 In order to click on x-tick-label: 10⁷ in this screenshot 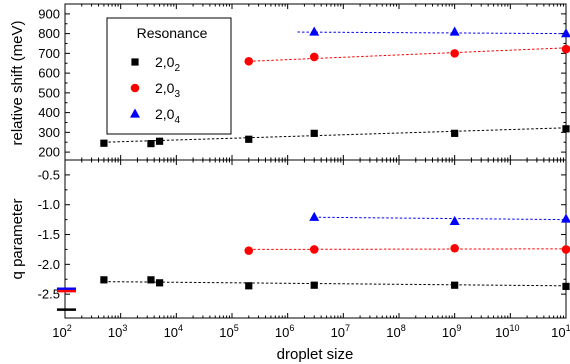, I will do `click(340, 331)`.